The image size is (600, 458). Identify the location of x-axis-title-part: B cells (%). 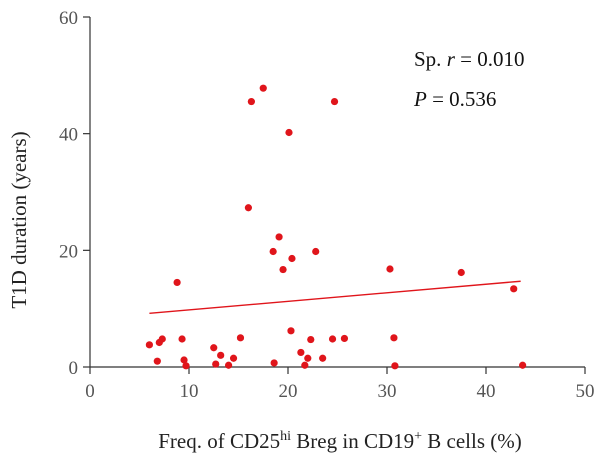
(472, 441).